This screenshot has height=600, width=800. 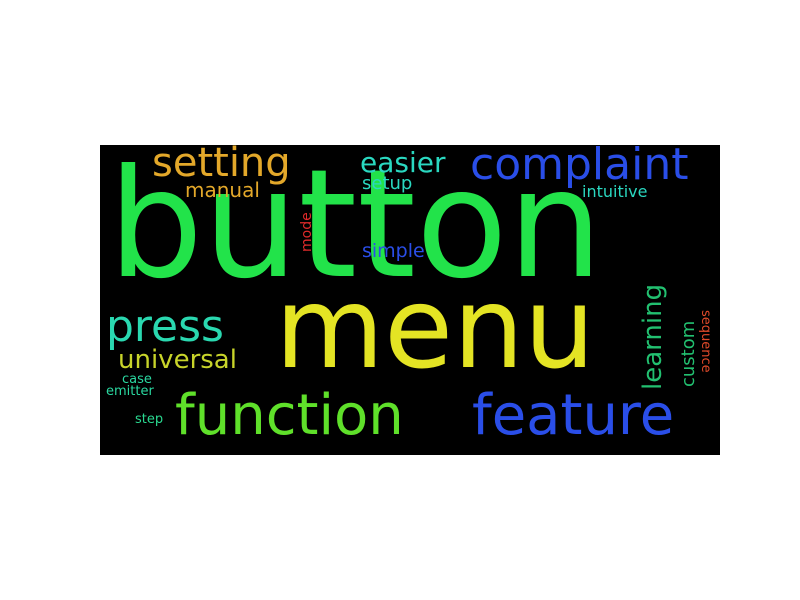 I want to click on word-sequence: sequence, so click(x=705, y=341).